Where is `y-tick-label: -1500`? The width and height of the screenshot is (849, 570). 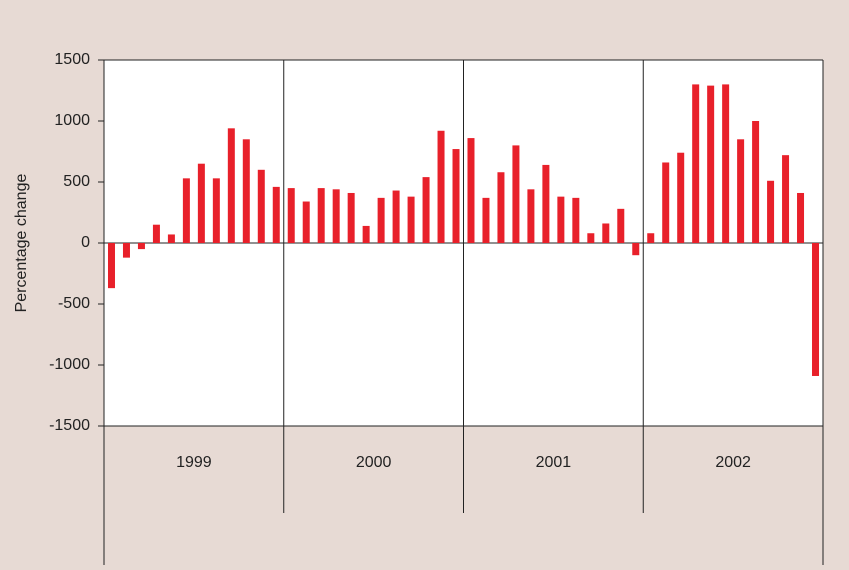
y-tick-label: -1500 is located at coordinates (69, 425).